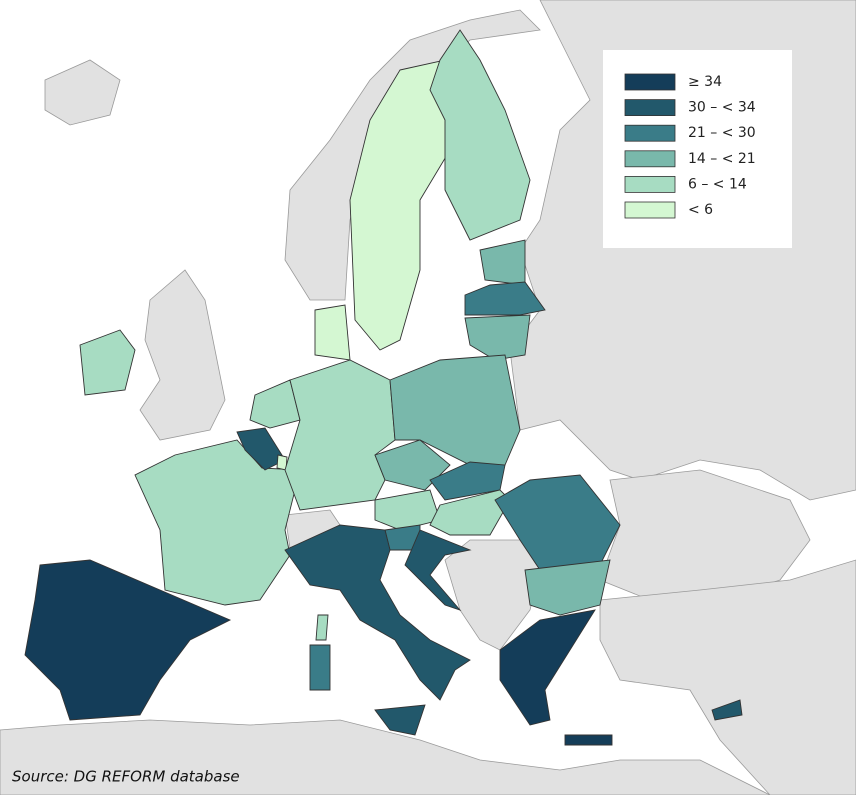  I want to click on source-note: Source: DG REFORM database, so click(126, 777).